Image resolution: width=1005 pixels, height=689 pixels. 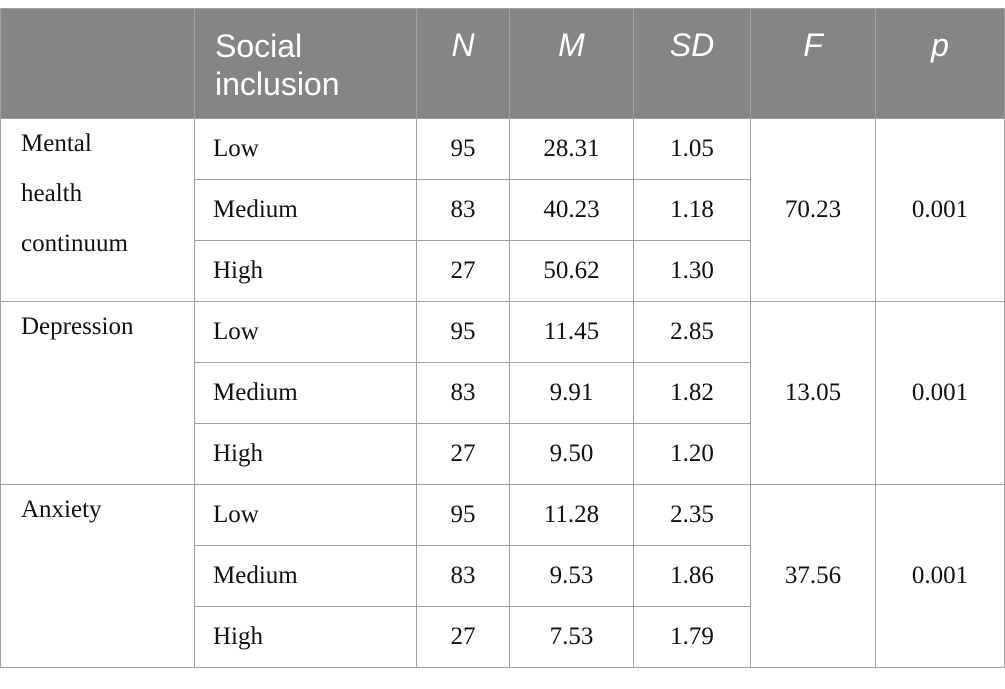 I want to click on header-blank, so click(x=97, y=63).